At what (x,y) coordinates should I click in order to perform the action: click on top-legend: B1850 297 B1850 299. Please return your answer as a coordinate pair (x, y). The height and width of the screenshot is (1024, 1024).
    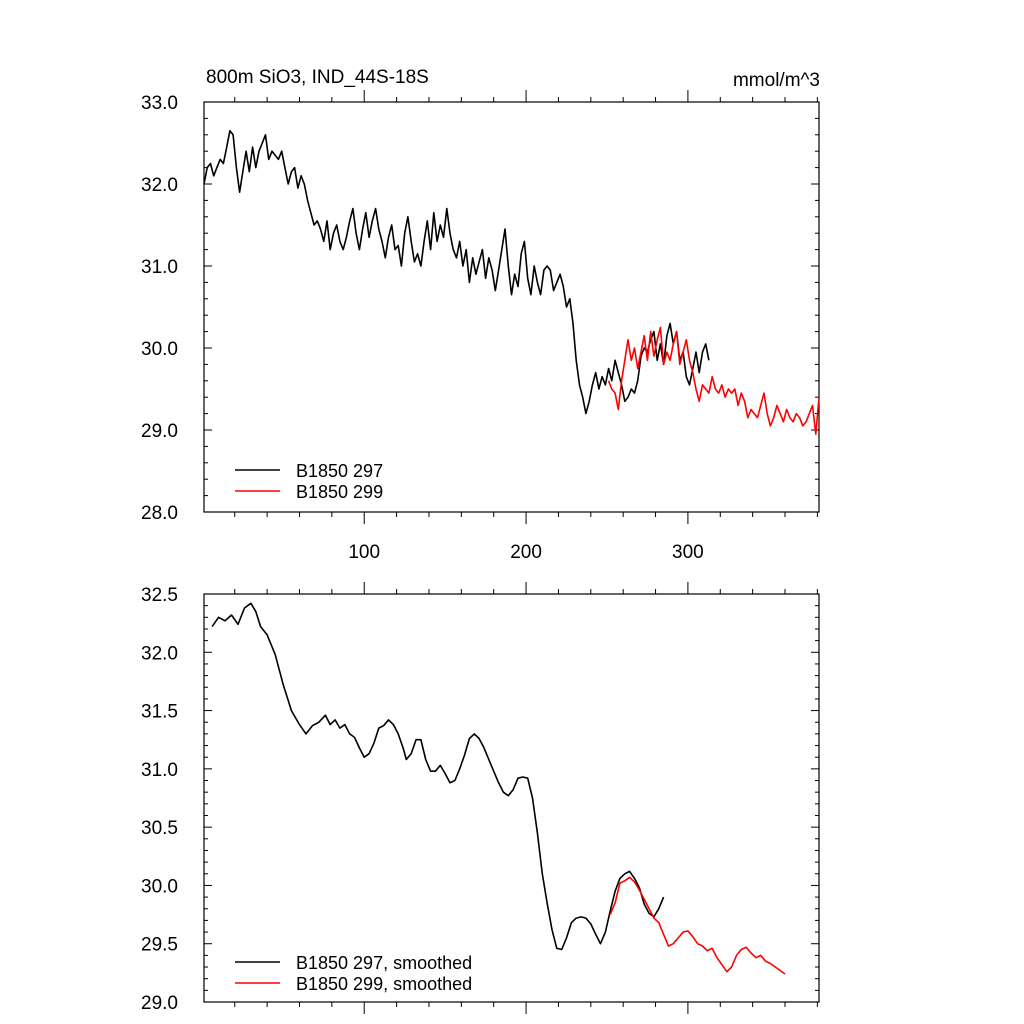
    Looking at the image, I should click on (309, 481).